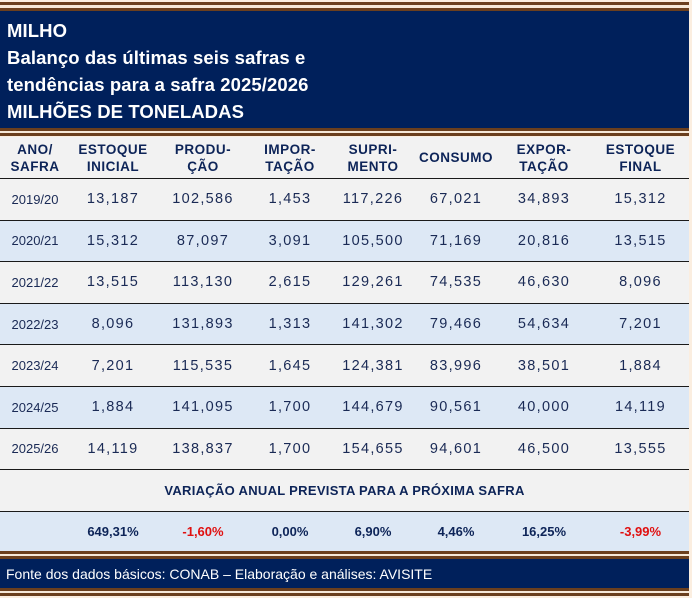 Image resolution: width=692 pixels, height=598 pixels. I want to click on top-border-gap, so click(344, 6).